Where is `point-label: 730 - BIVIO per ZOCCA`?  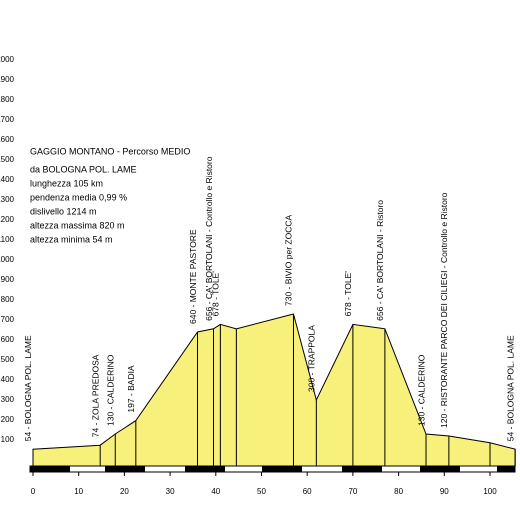 point-label: 730 - BIVIO per ZOCCA is located at coordinates (289, 260).